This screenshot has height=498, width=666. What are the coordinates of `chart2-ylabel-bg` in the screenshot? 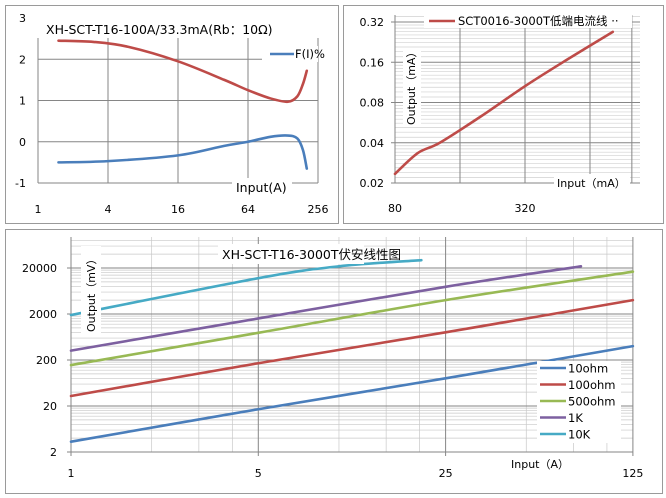 It's located at (412, 87).